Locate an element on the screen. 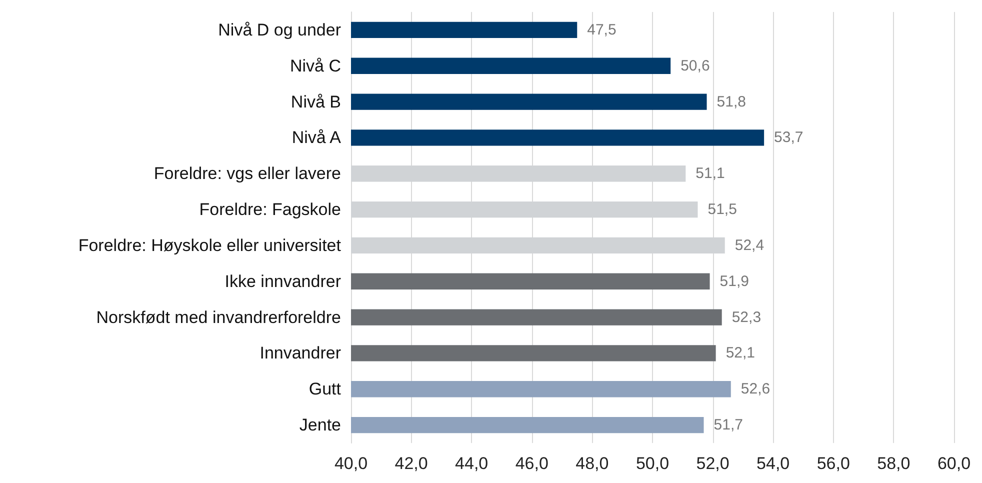  data-label: 52,4 is located at coordinates (749, 245).